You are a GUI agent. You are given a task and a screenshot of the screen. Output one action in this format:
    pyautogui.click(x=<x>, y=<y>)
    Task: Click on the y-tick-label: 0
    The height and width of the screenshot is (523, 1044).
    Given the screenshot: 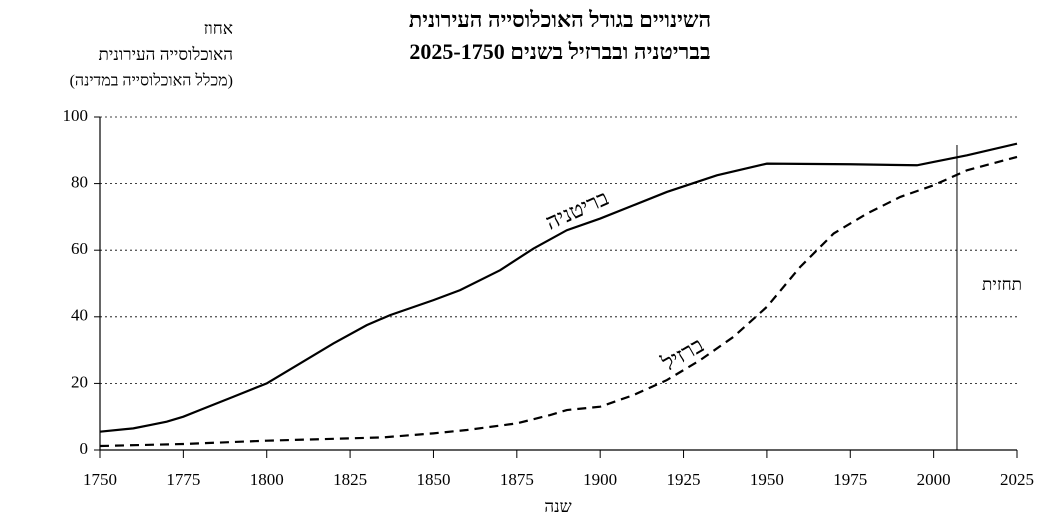 What is the action you would take?
    pyautogui.click(x=84, y=448)
    